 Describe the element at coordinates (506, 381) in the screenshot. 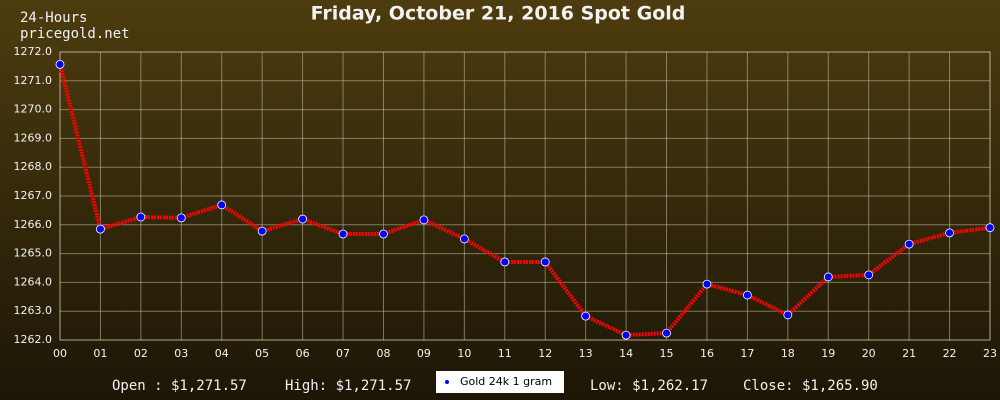

I see `legend-label: Gold 24k 1 gram` at that location.